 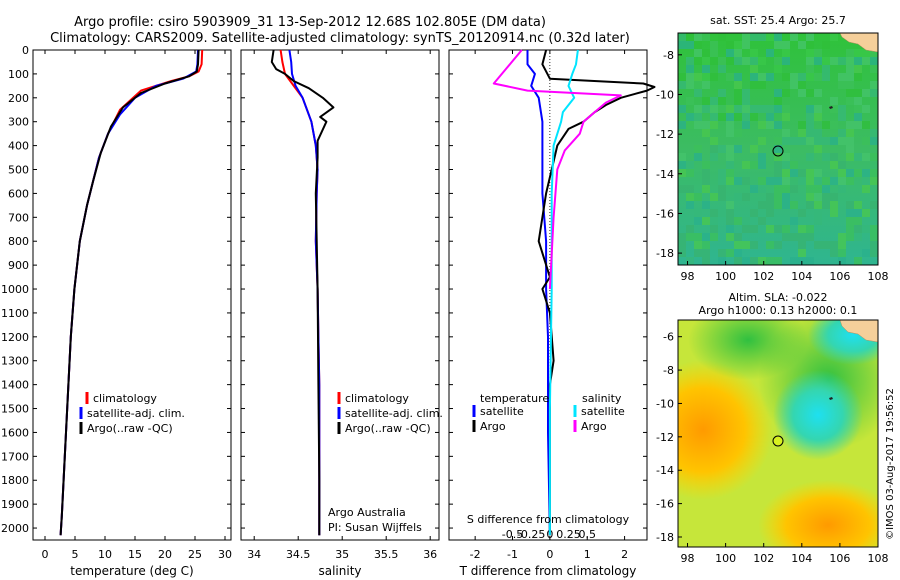 What do you see at coordinates (548, 519) in the screenshot?
I see `s-diff-xlabel: S difference from climatology` at bounding box center [548, 519].